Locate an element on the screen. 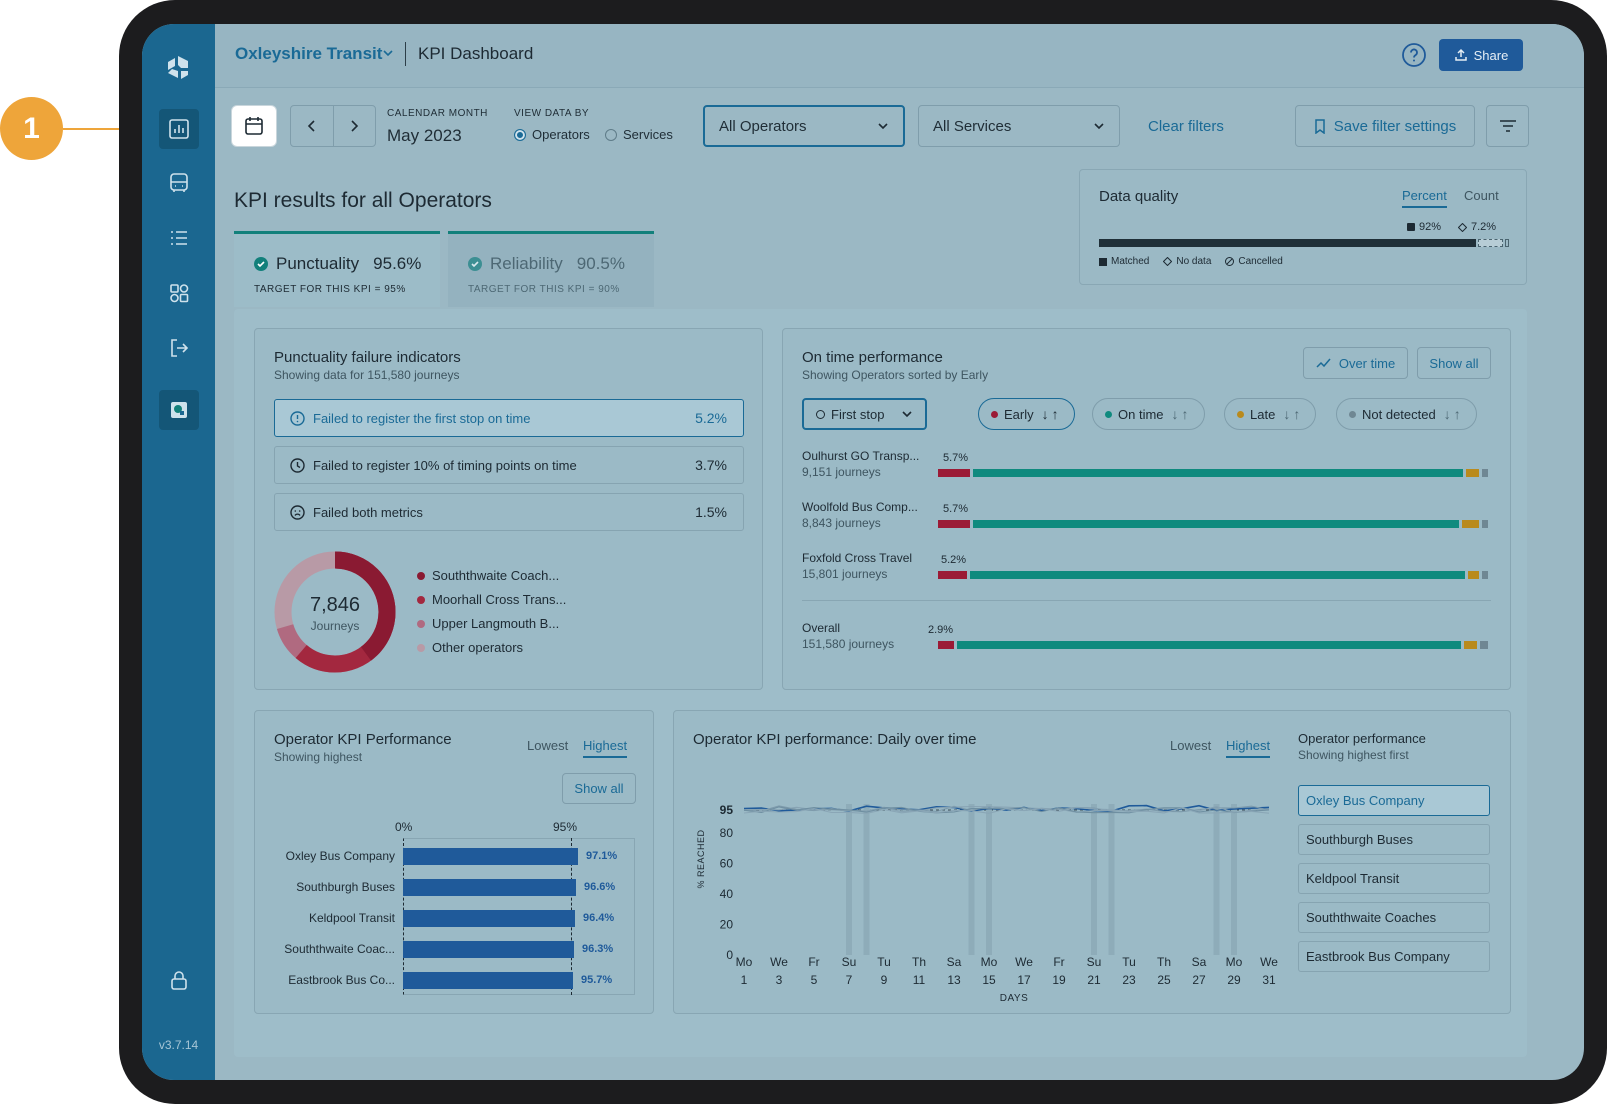 Image resolution: width=1607 pixels, height=1104 pixels. org-switcher: Oxleyshire Transit is located at coordinates (309, 53).